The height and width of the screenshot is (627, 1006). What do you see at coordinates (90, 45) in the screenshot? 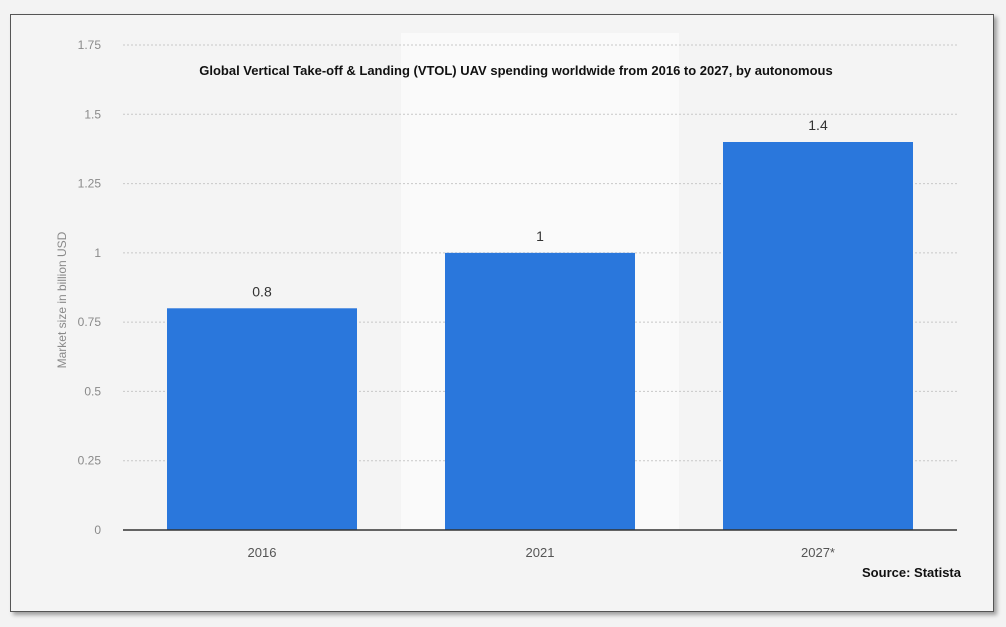
I see `y-tick-label: 1.75` at bounding box center [90, 45].